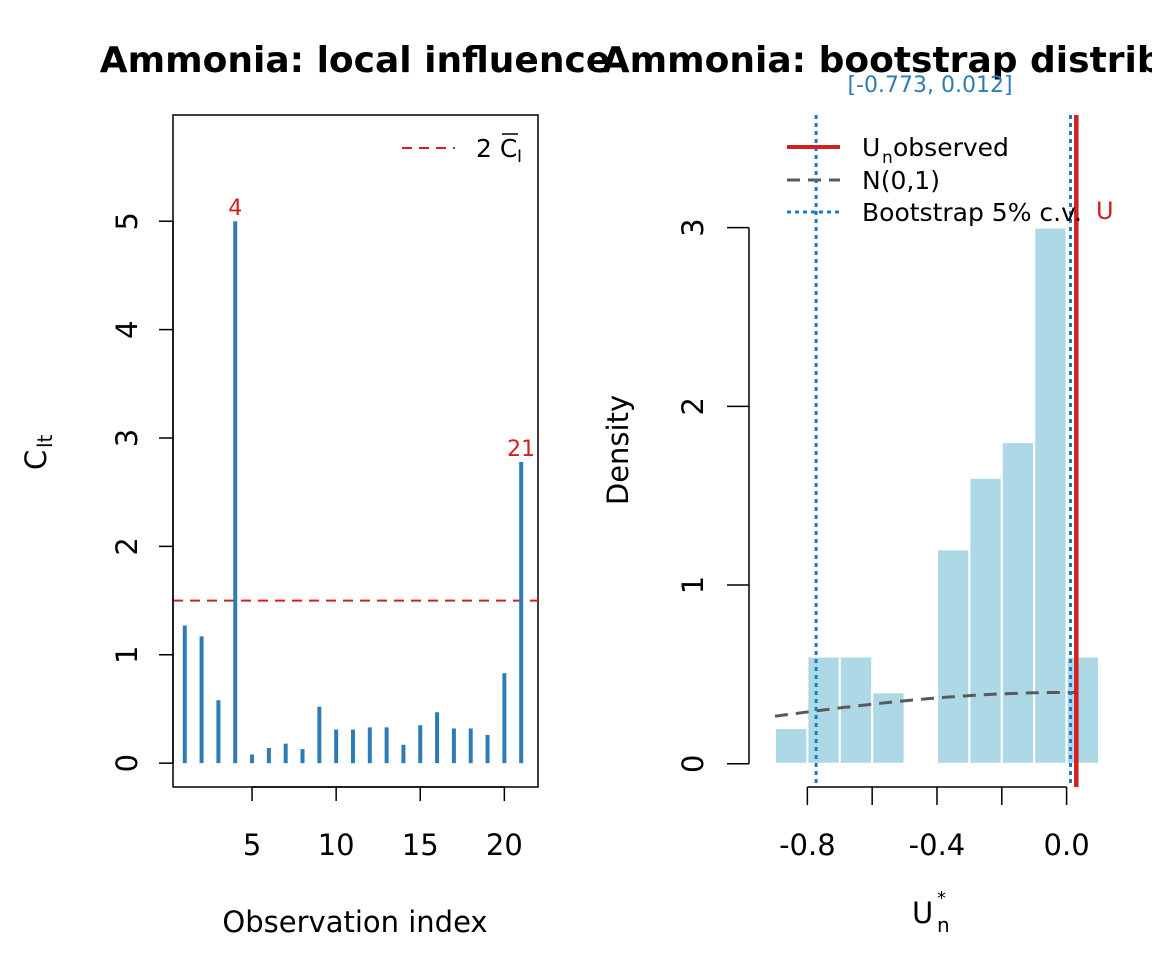 The width and height of the screenshot is (1152, 960). What do you see at coordinates (127, 329) in the screenshot?
I see `left-y-tick-label: 4` at bounding box center [127, 329].